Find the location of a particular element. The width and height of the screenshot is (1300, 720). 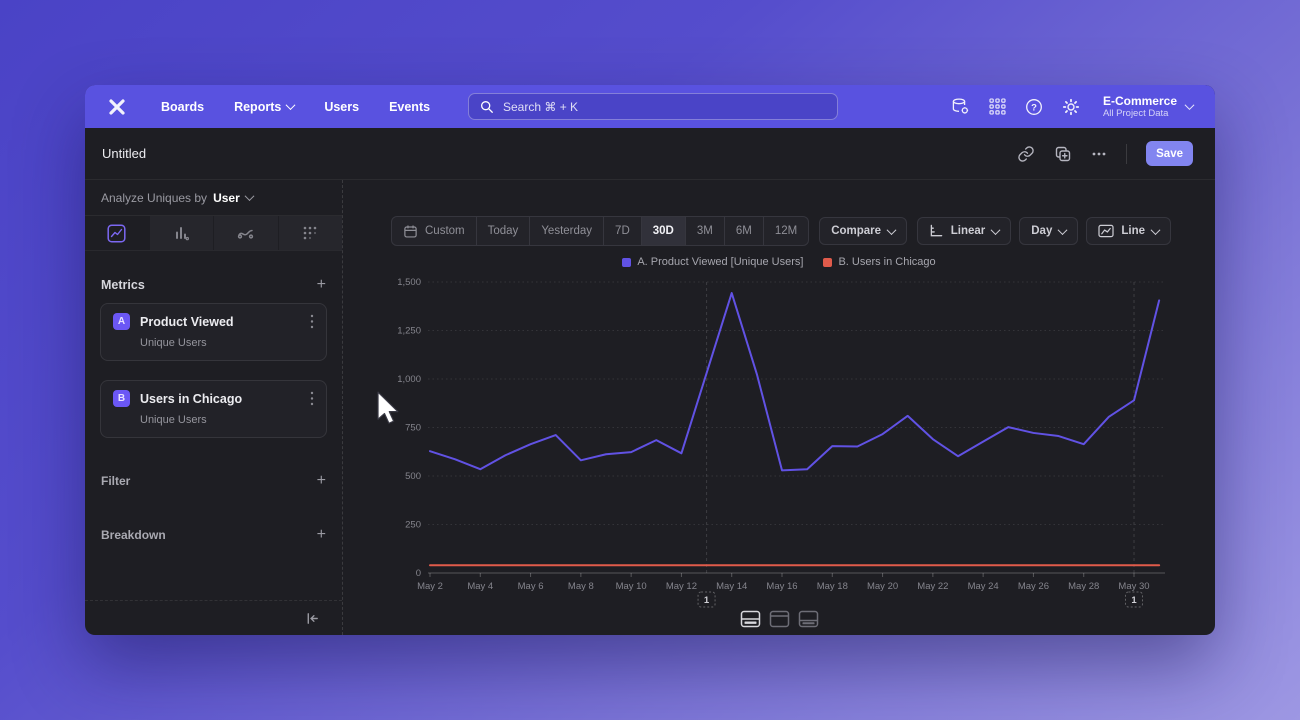

svg-text: May 24 is located at coordinates (983, 586).